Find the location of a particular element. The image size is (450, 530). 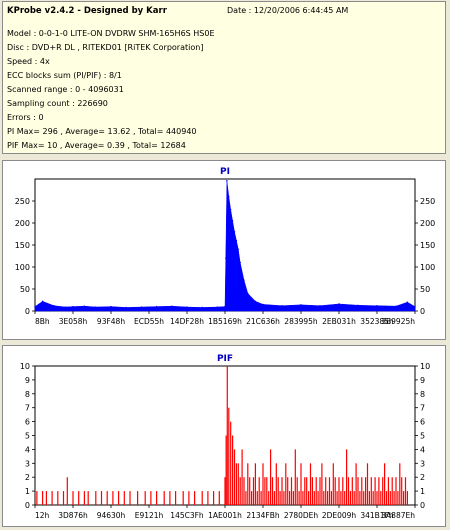

y-tick-label-left: 5 is located at coordinates (27, 436).